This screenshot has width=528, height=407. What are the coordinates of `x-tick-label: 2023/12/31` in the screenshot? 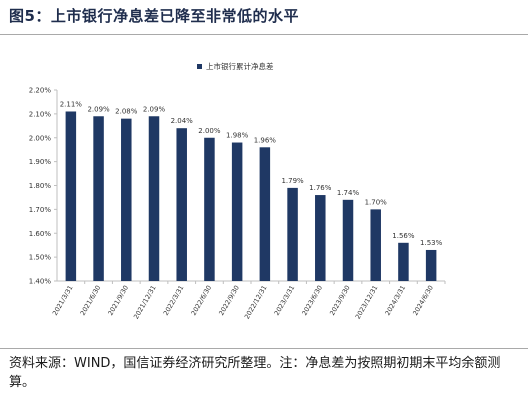 It's located at (367, 302).